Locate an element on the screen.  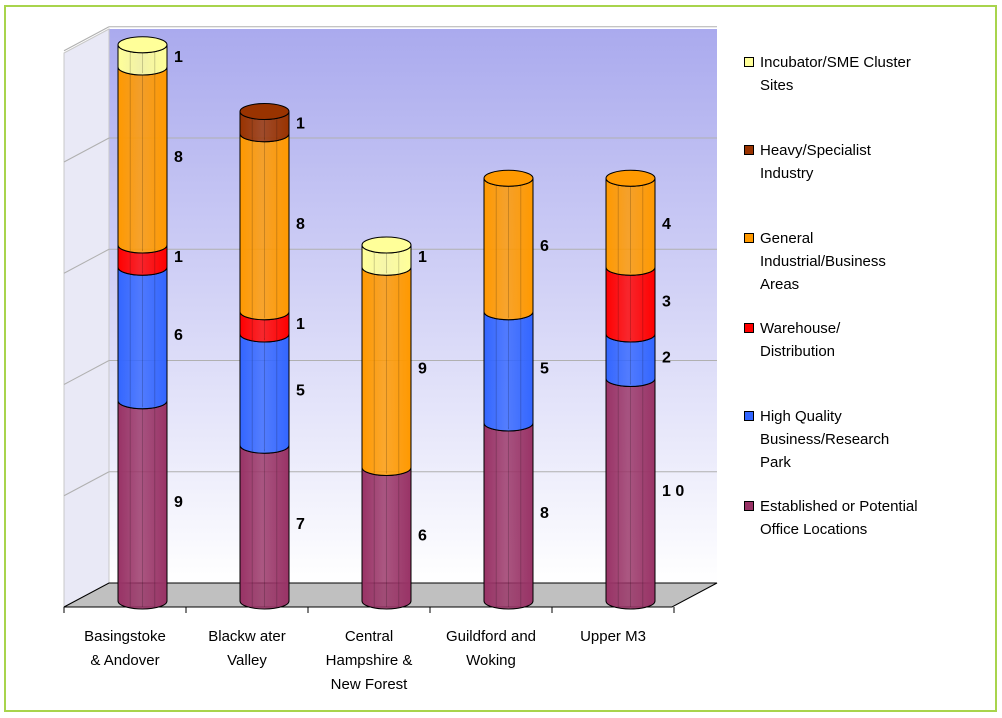
legend-label: High Quality Business/Research Park is located at coordinates (875, 439).